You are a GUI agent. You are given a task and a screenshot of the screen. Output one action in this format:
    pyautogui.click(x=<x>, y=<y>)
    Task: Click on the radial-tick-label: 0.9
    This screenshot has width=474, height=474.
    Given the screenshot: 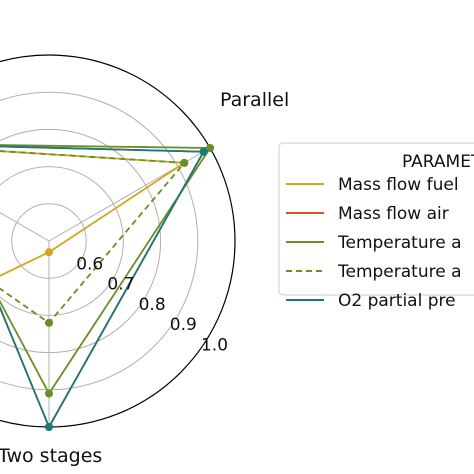 What is the action you would take?
    pyautogui.click(x=183, y=325)
    